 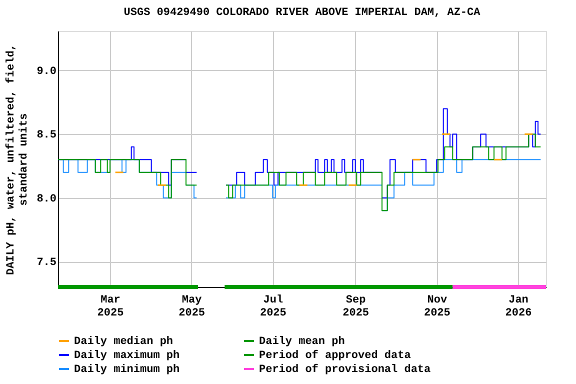 I want to click on y-tick-label: 9.0, so click(x=46, y=72).